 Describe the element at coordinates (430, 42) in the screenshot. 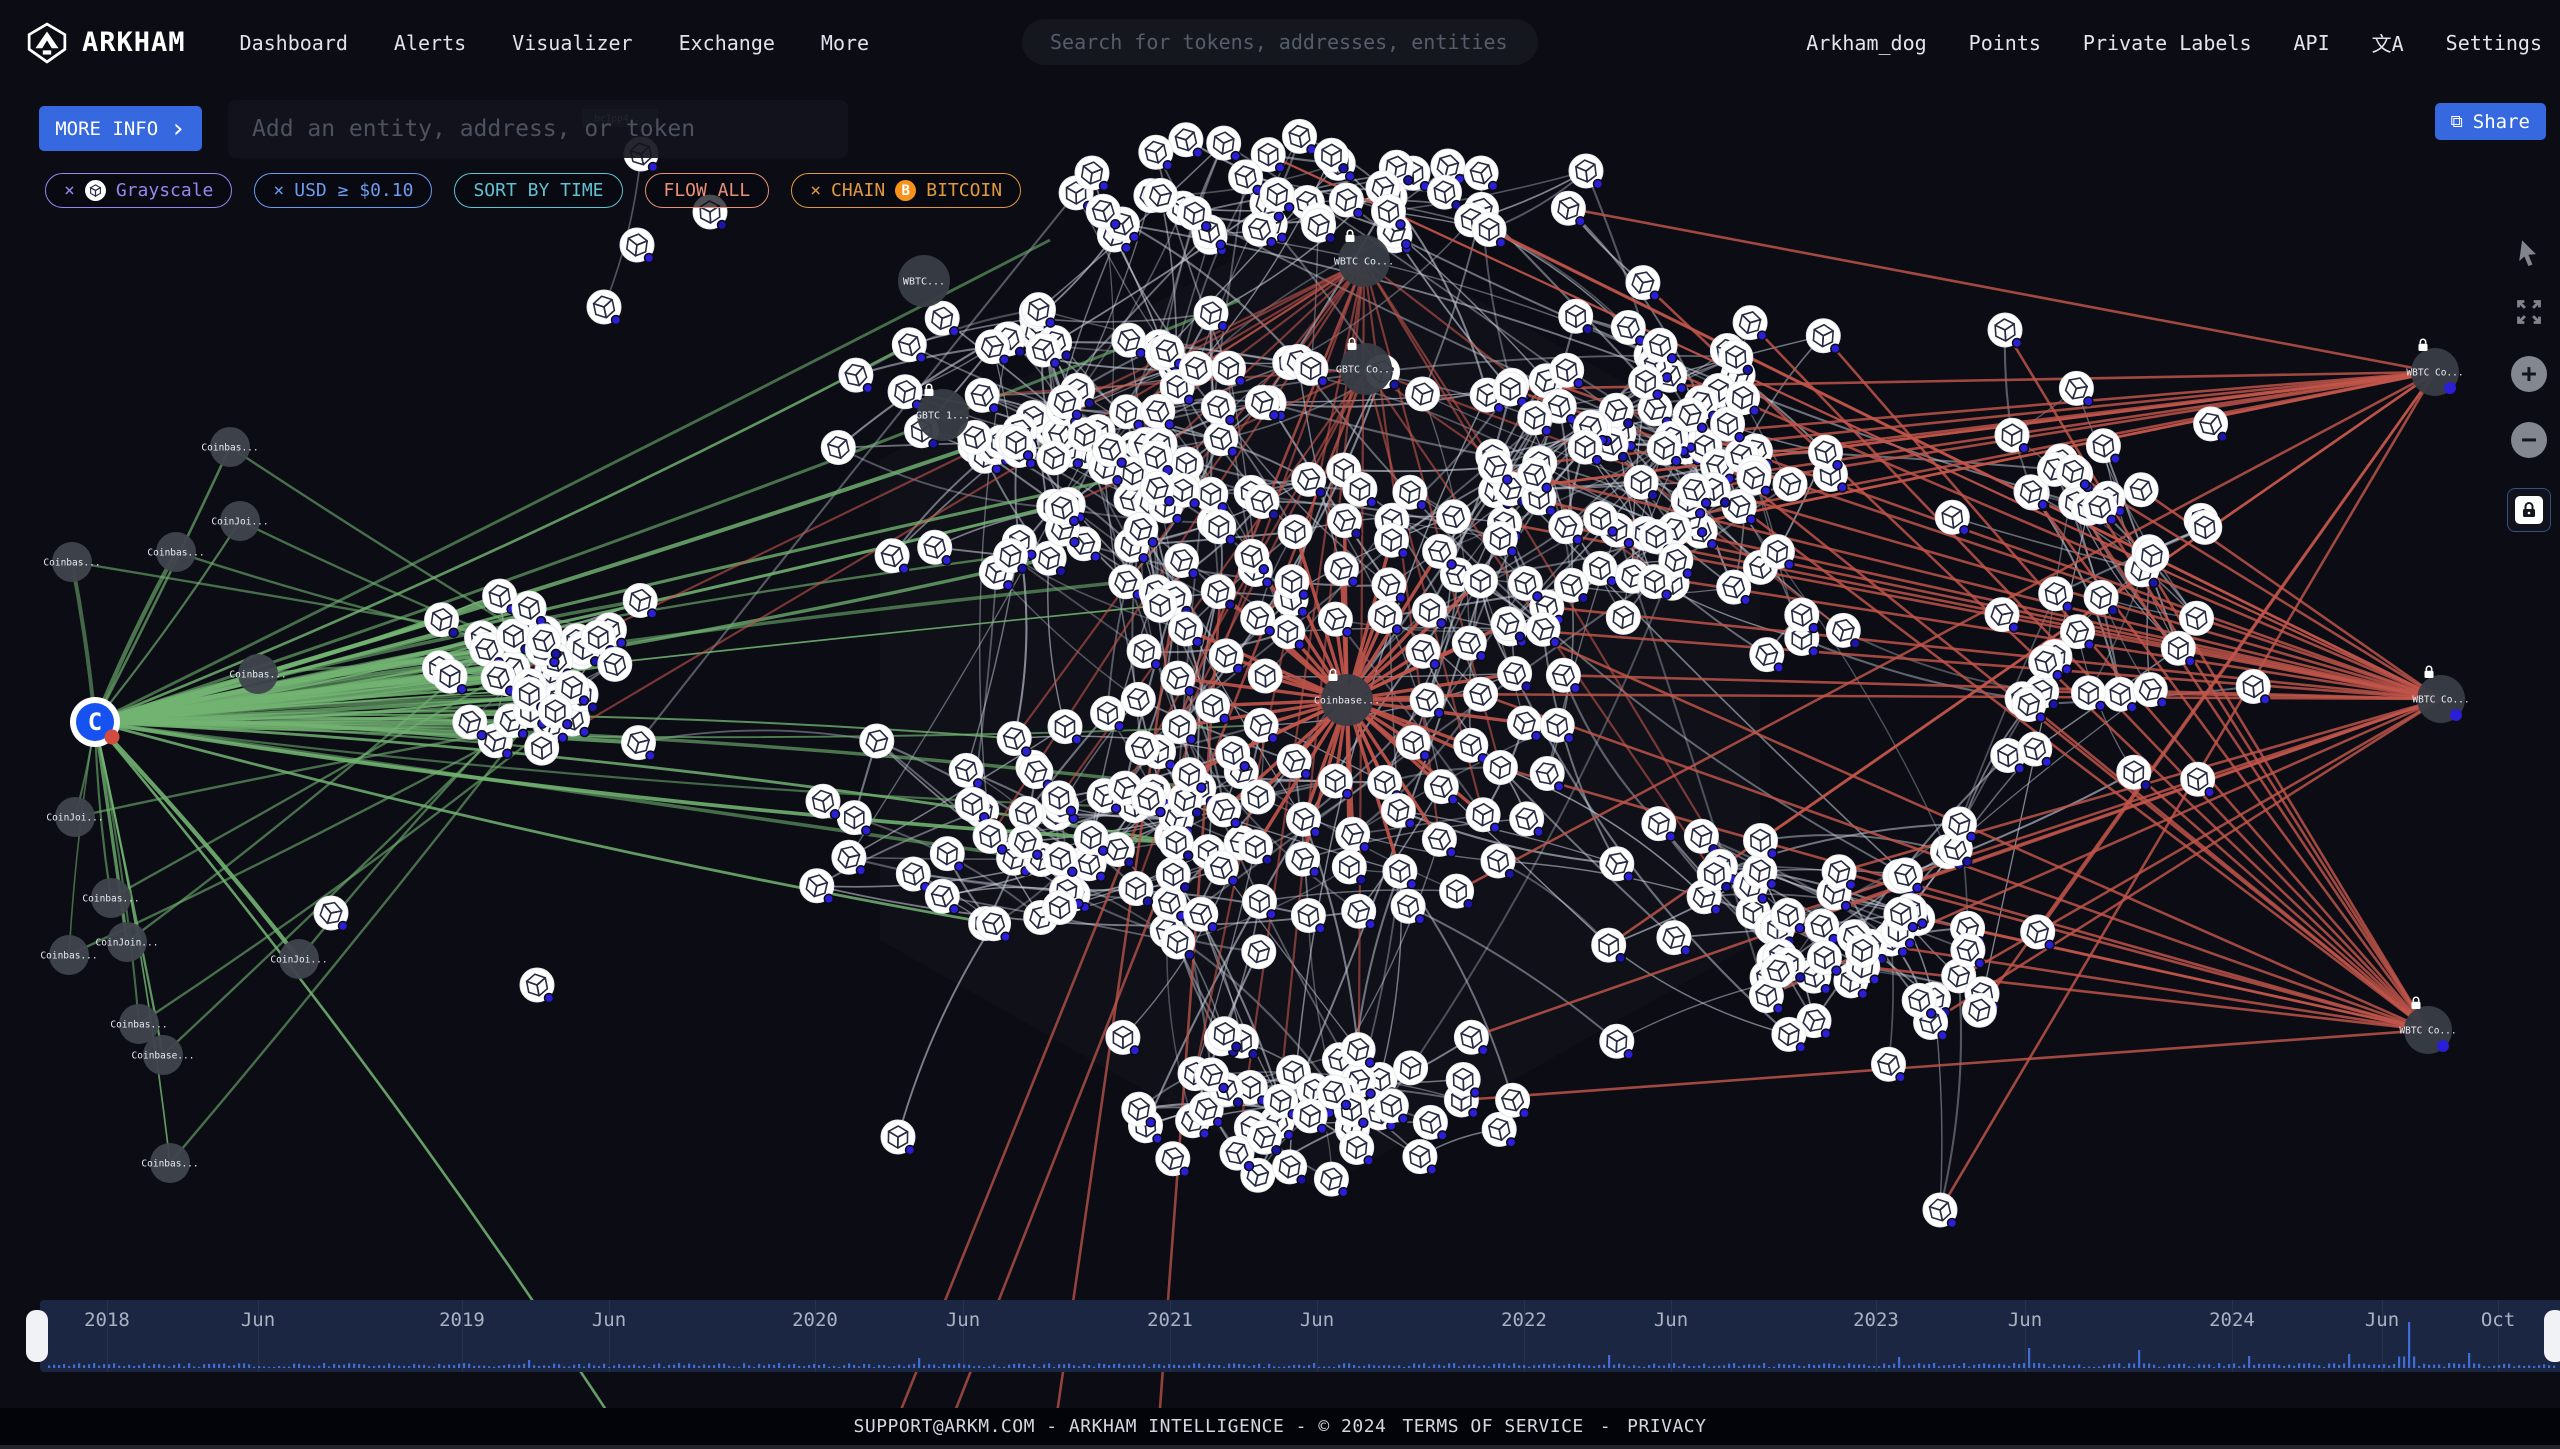

I see `nav-item-alerts: Alerts` at that location.